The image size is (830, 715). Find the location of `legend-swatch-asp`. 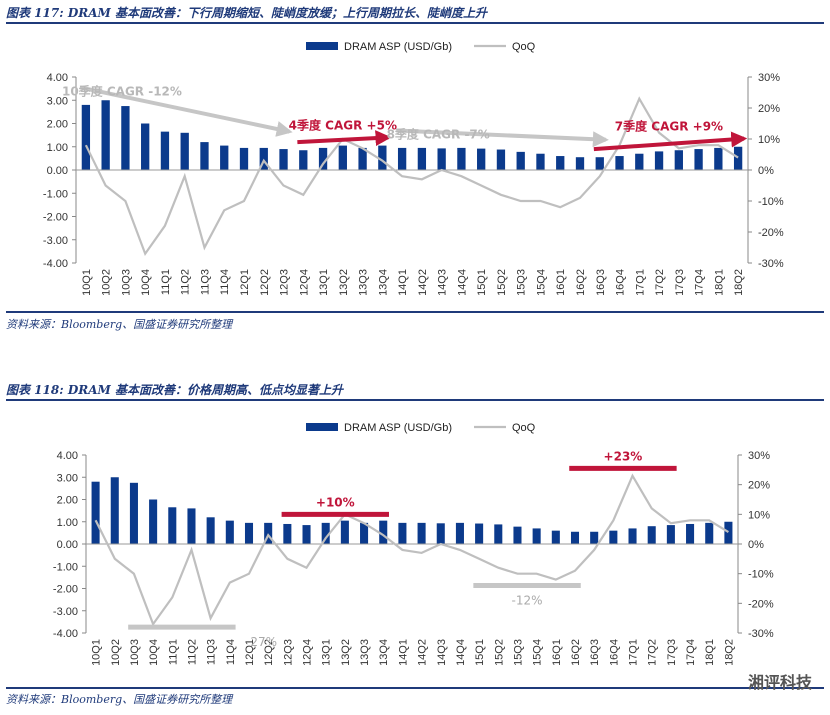

legend-swatch-asp is located at coordinates (322, 427).